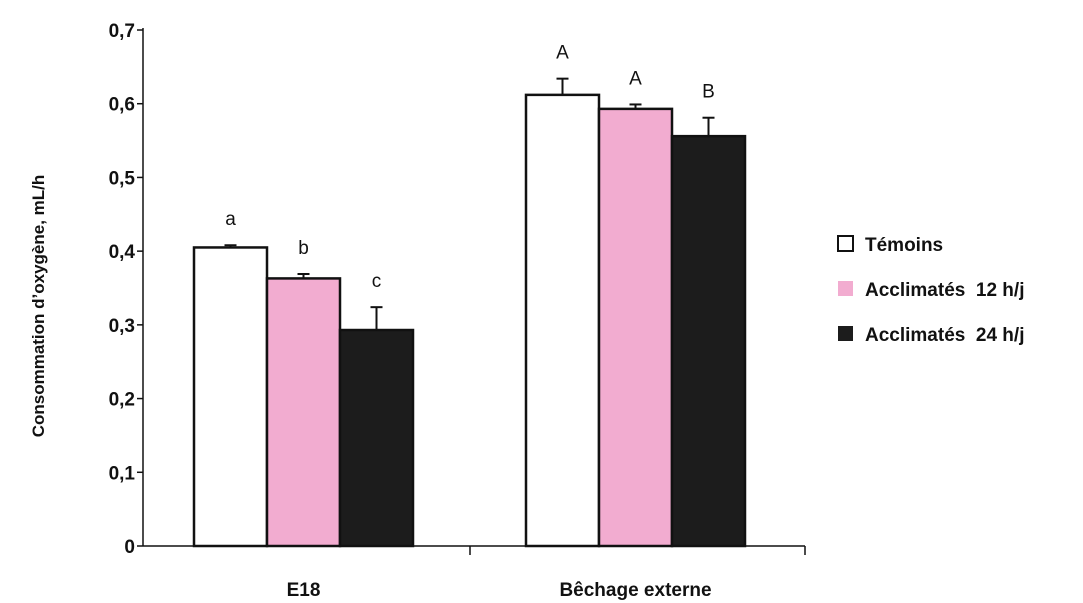 This screenshot has width=1083, height=603. I want to click on y-tick-label: 0,6, so click(122, 105).